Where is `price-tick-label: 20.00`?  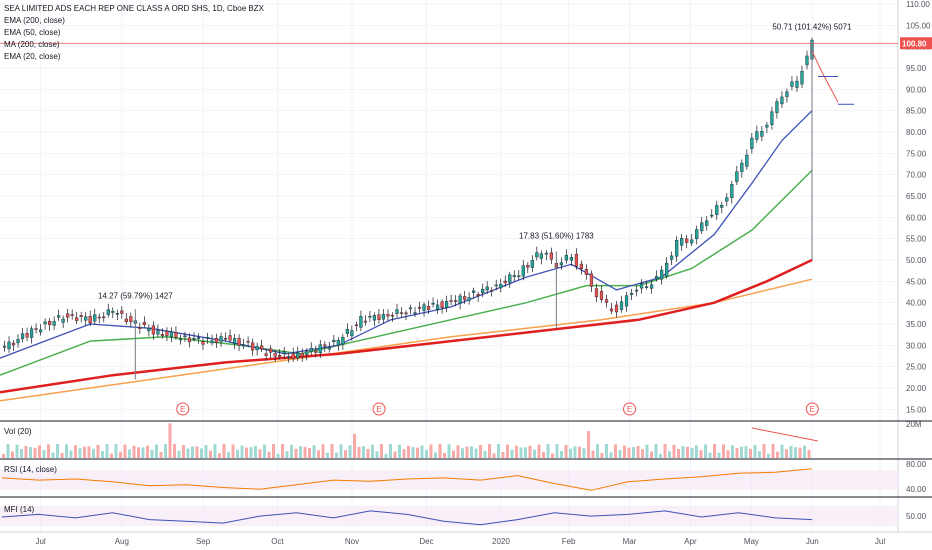 price-tick-label: 20.00 is located at coordinates (916, 388).